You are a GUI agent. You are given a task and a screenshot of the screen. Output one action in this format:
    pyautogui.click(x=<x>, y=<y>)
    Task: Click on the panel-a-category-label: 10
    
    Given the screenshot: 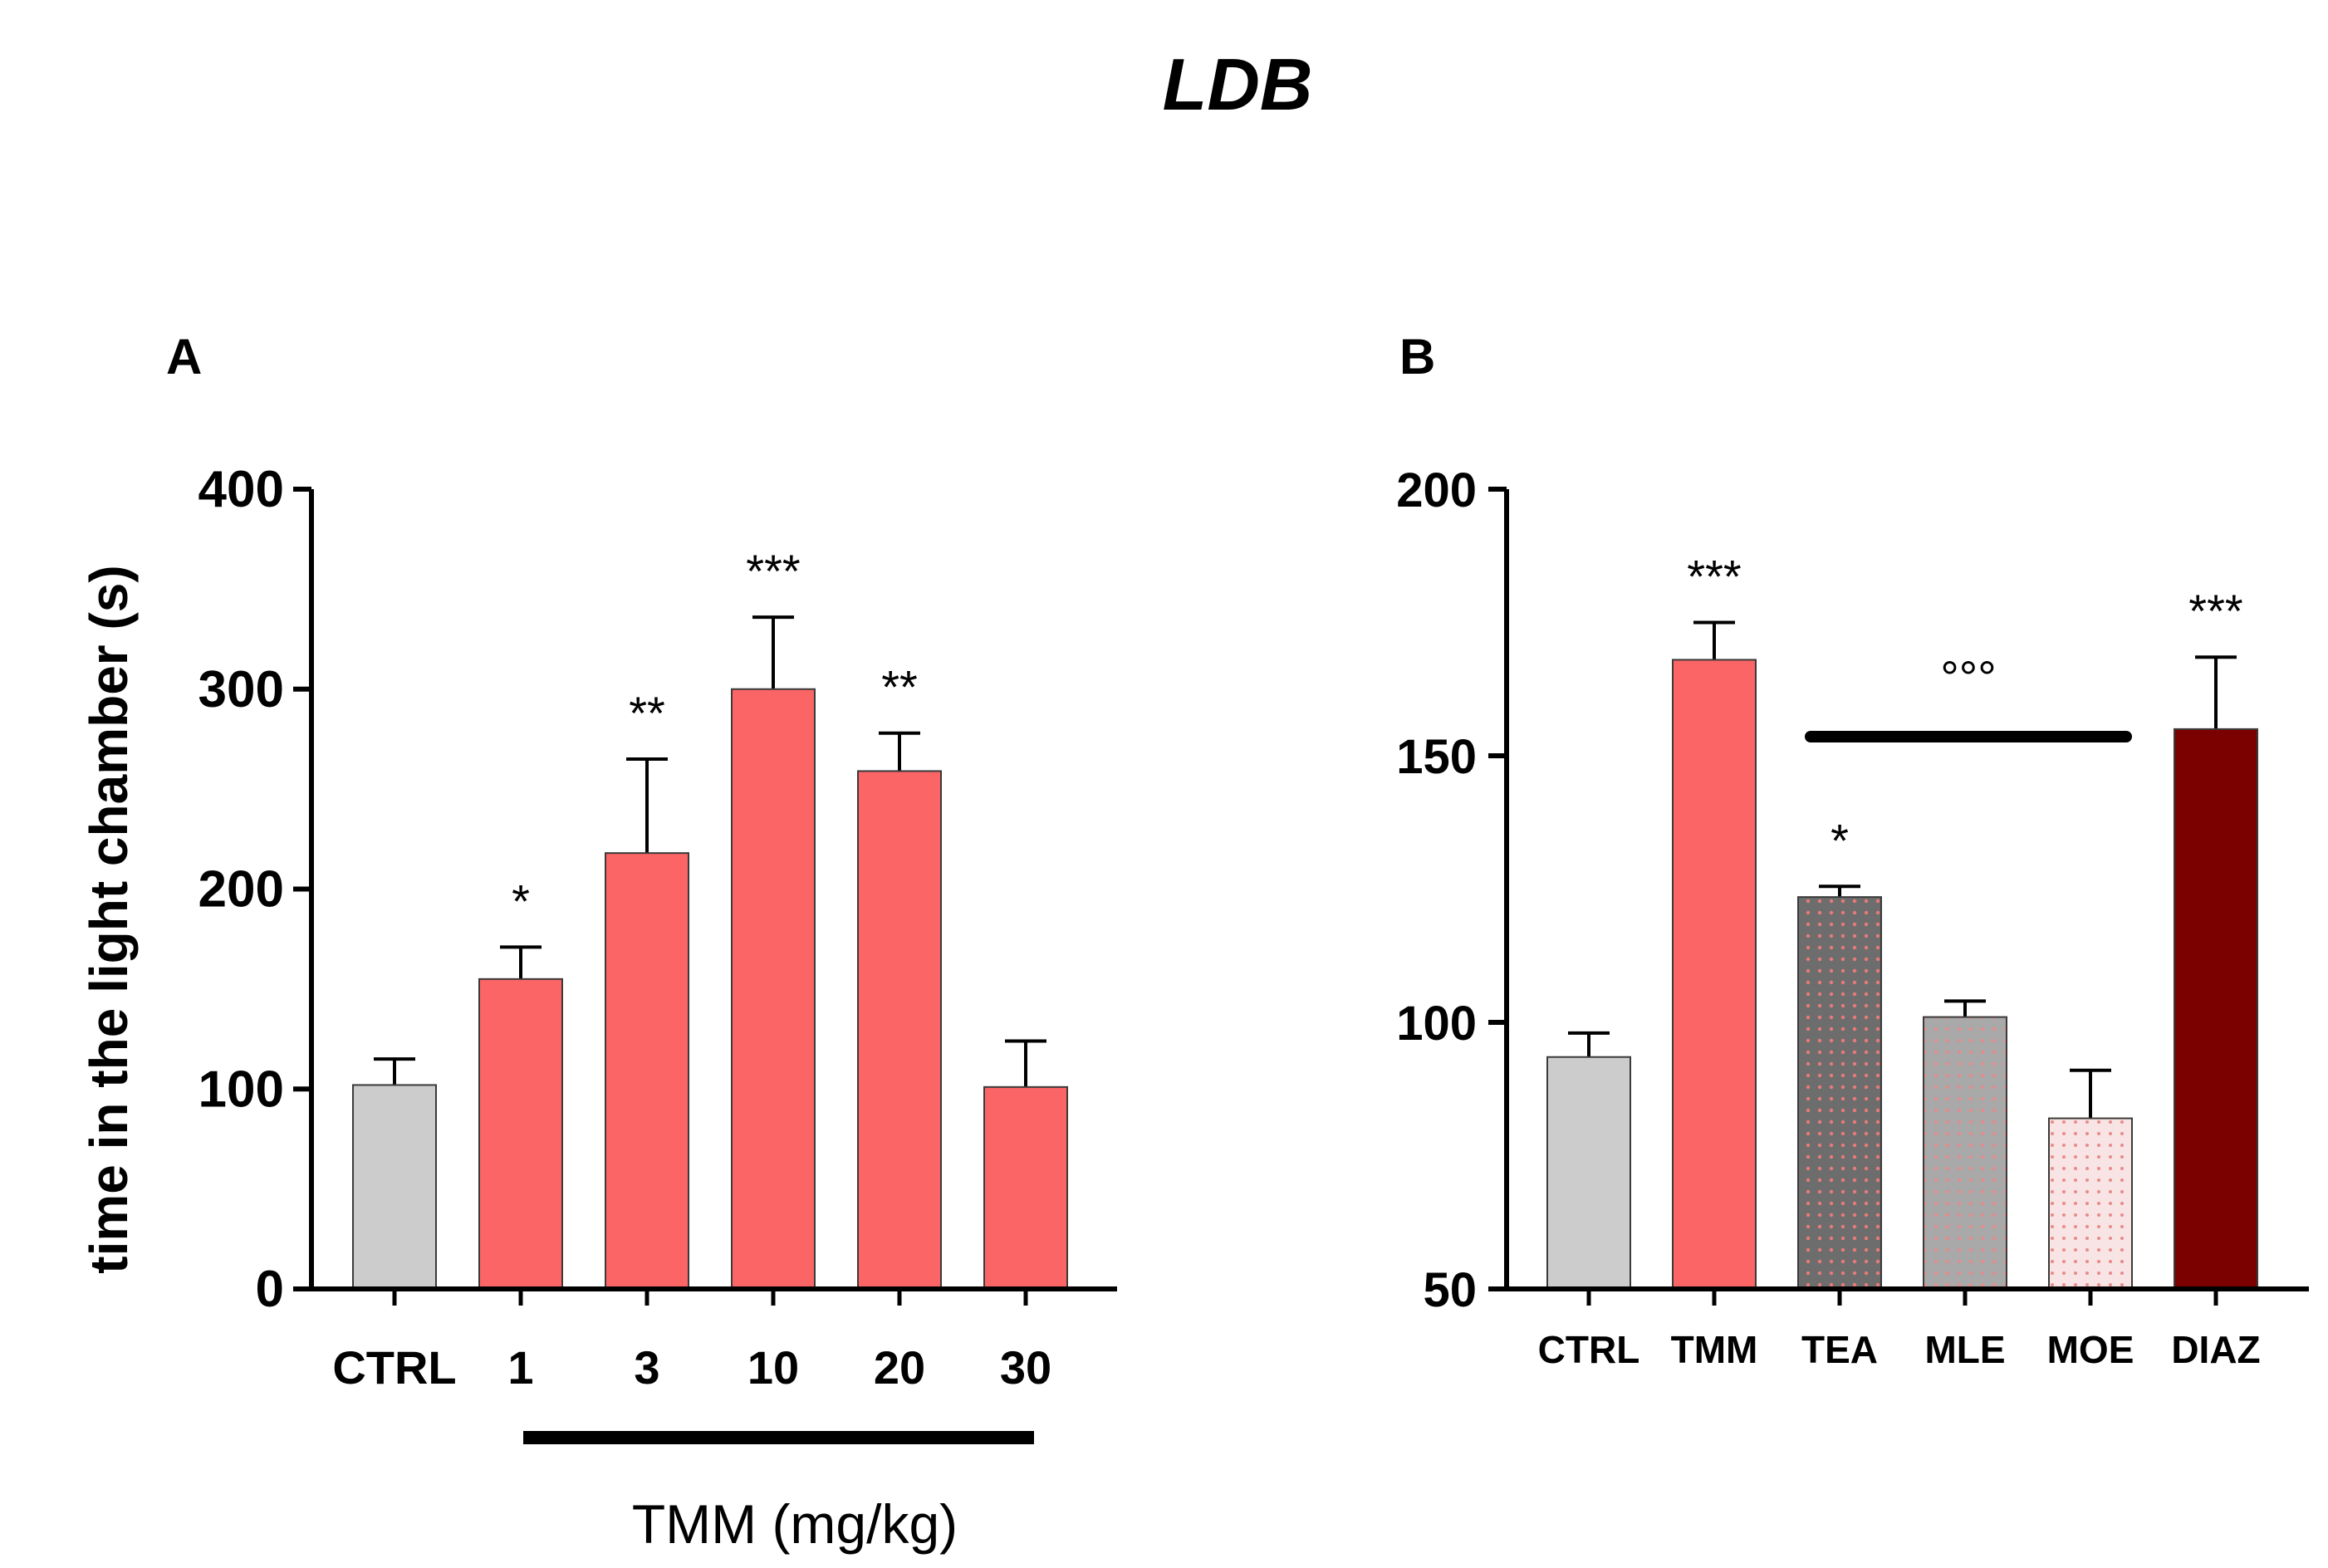 What is the action you would take?
    pyautogui.click(x=773, y=1367)
    